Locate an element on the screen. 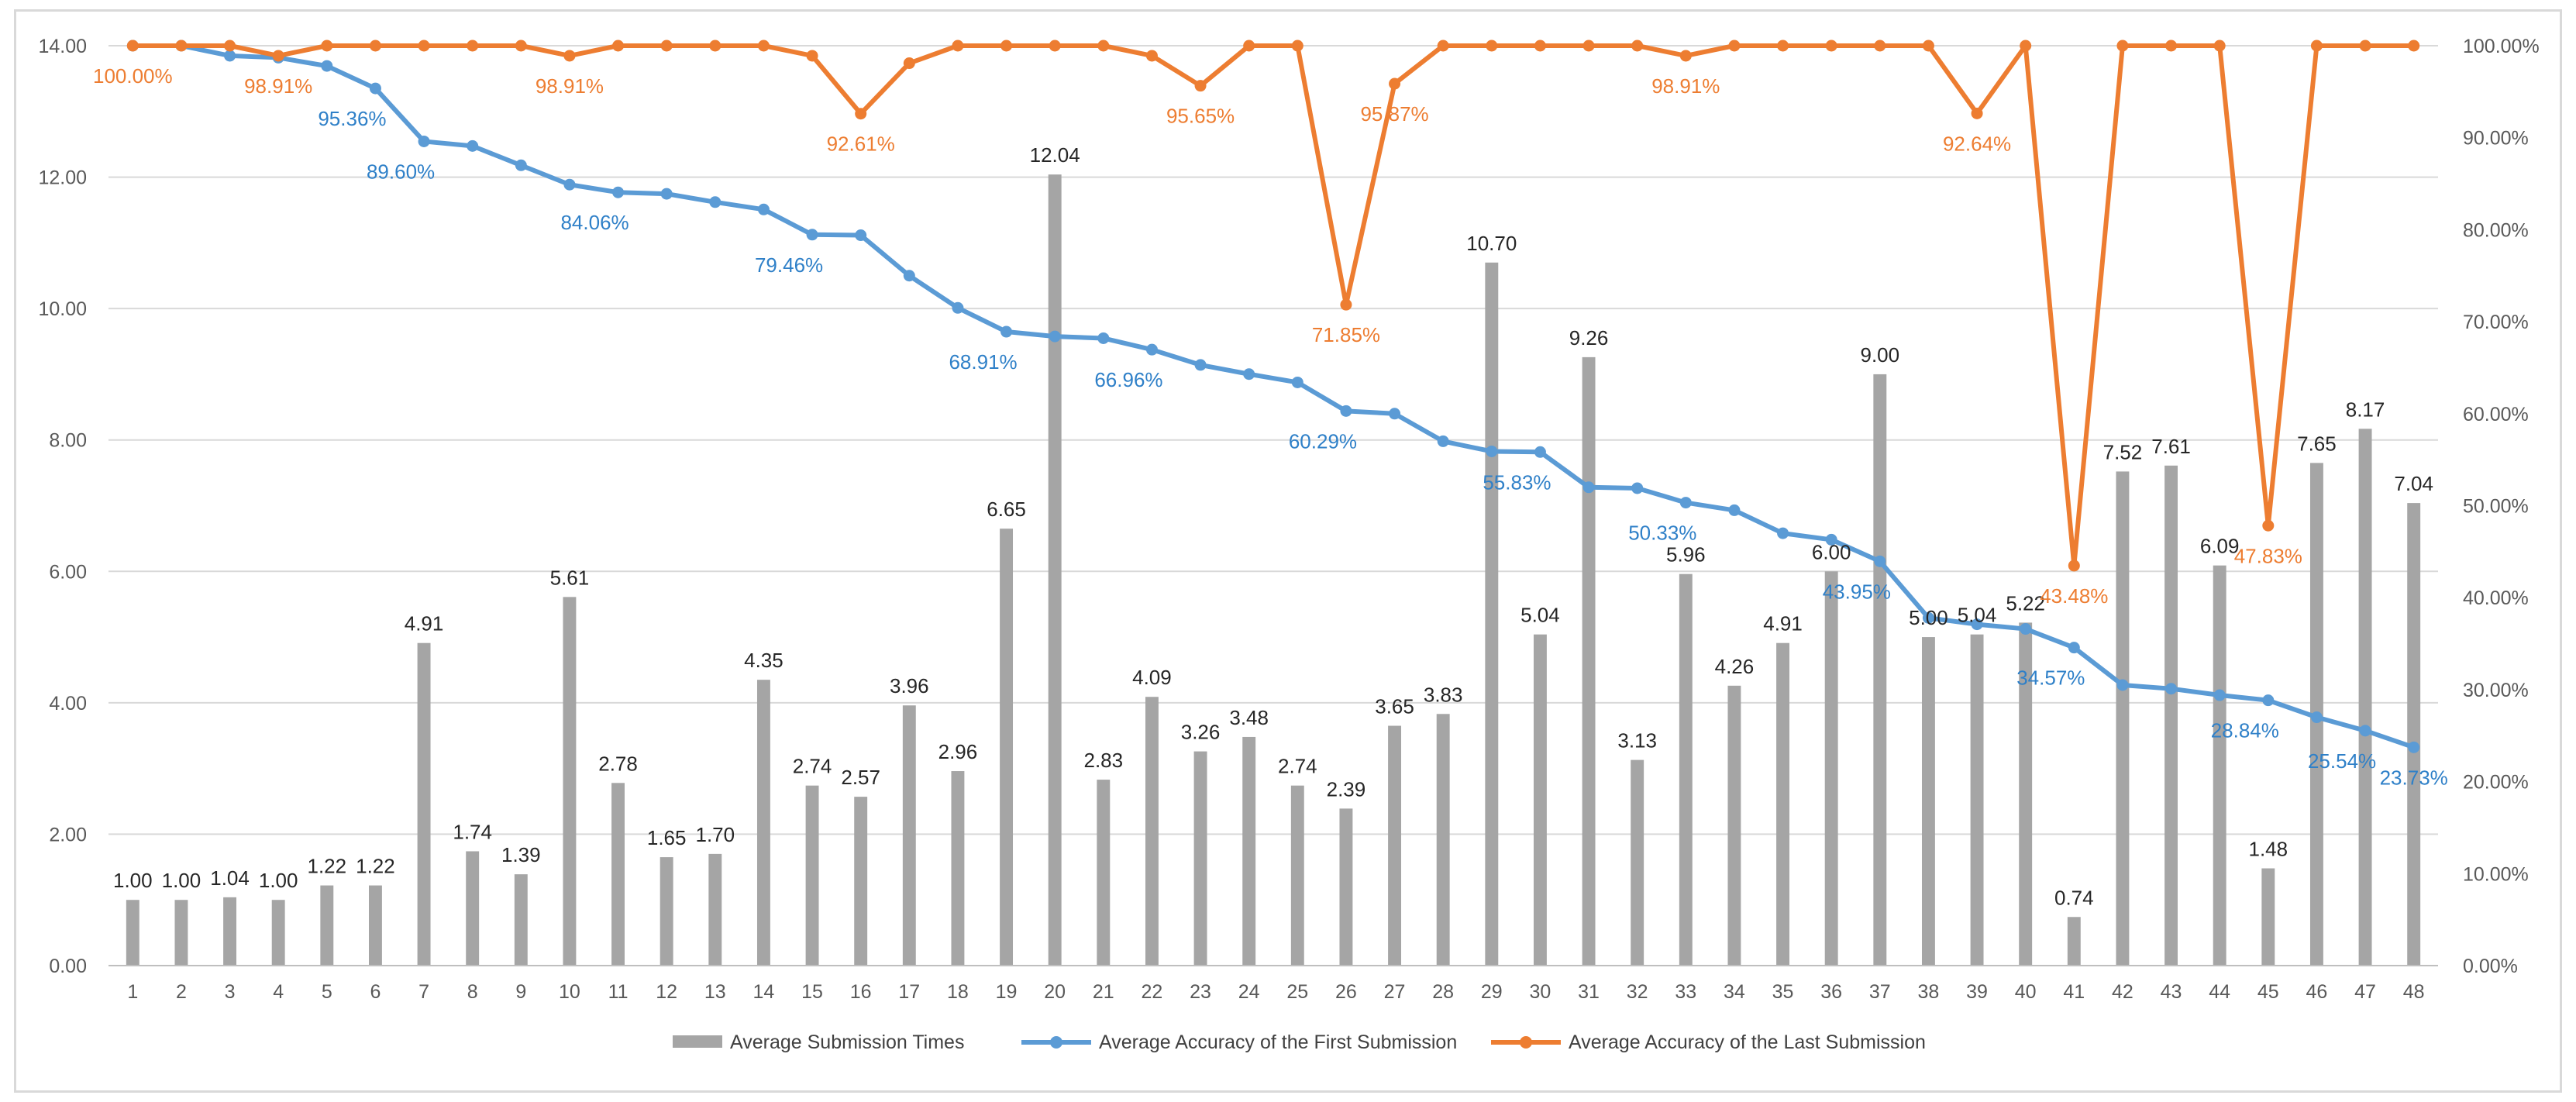 The height and width of the screenshot is (1102, 2576). first-submission-data-label: 43.95% is located at coordinates (1857, 591).